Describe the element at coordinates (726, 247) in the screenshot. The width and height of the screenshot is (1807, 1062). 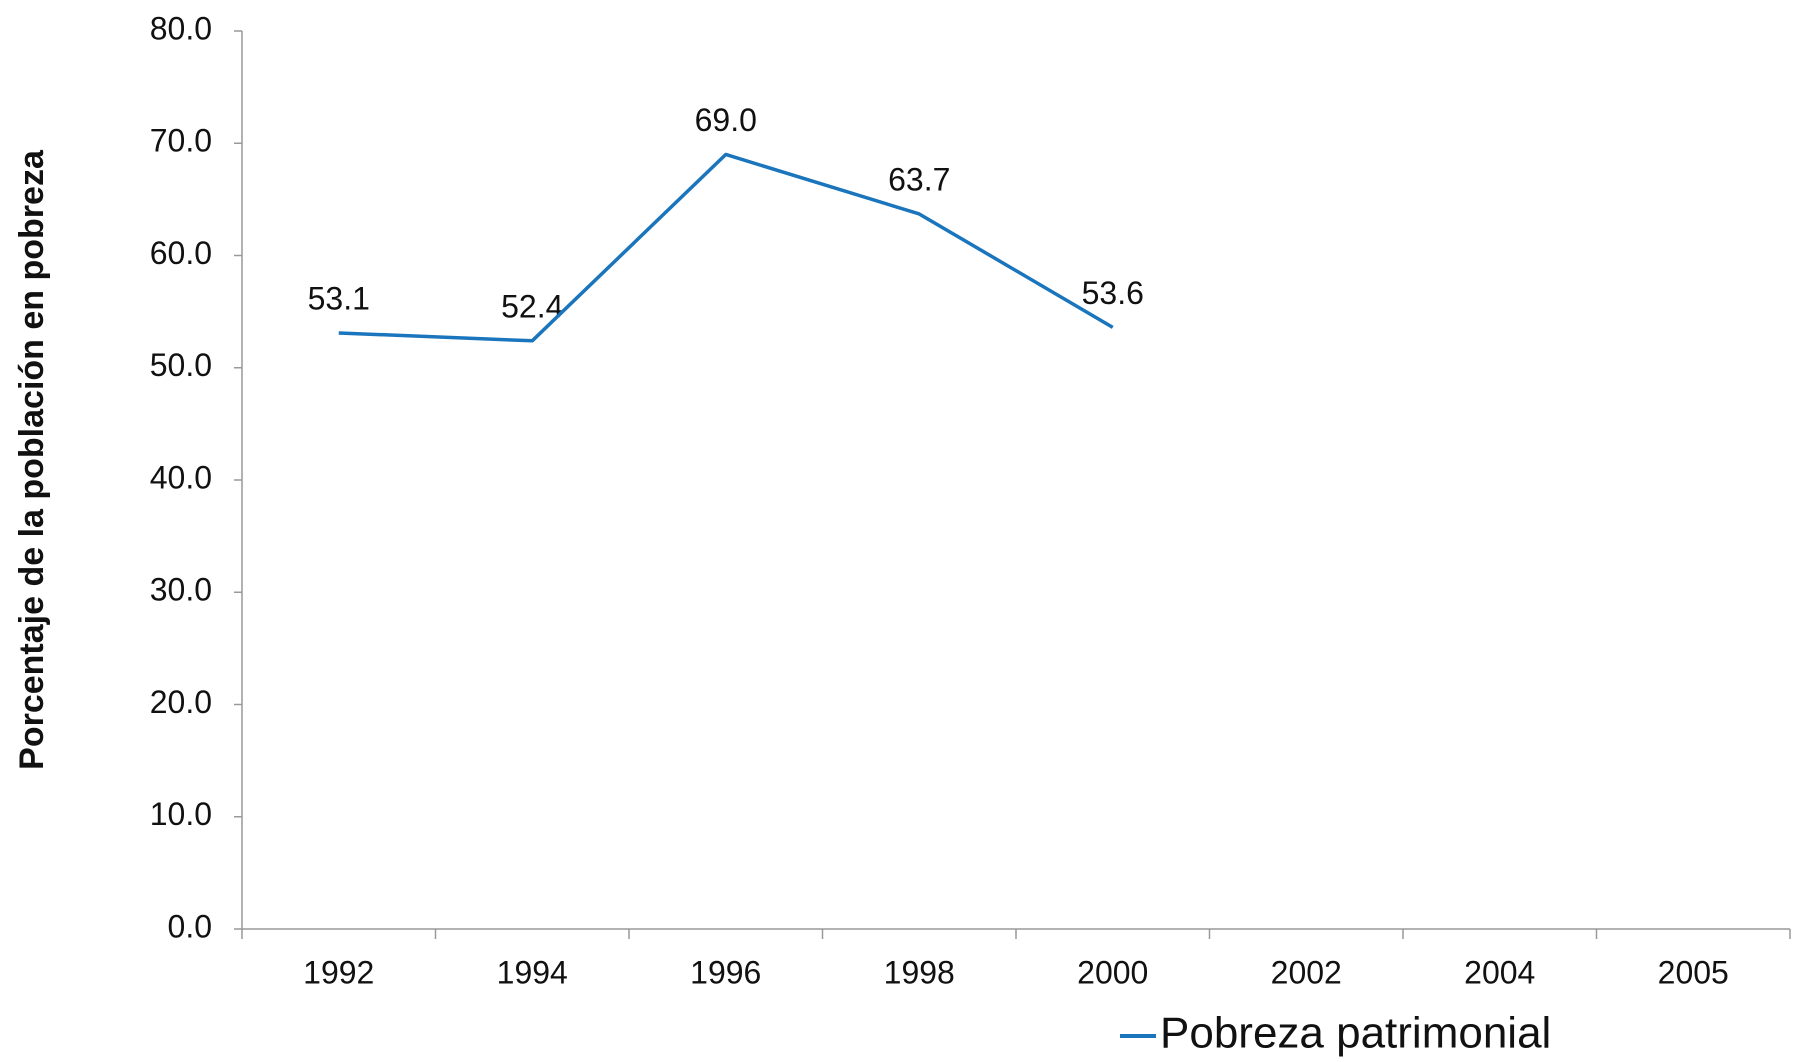
I see `line-series` at that location.